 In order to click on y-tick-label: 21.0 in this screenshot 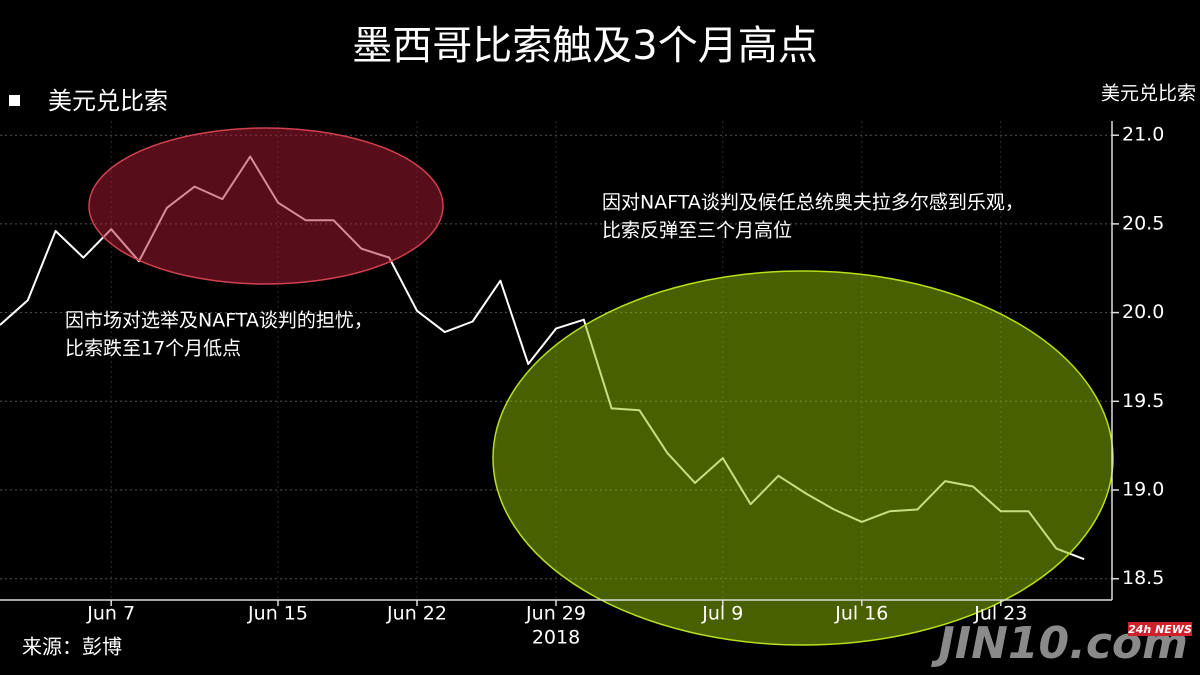, I will do `click(1143, 135)`.